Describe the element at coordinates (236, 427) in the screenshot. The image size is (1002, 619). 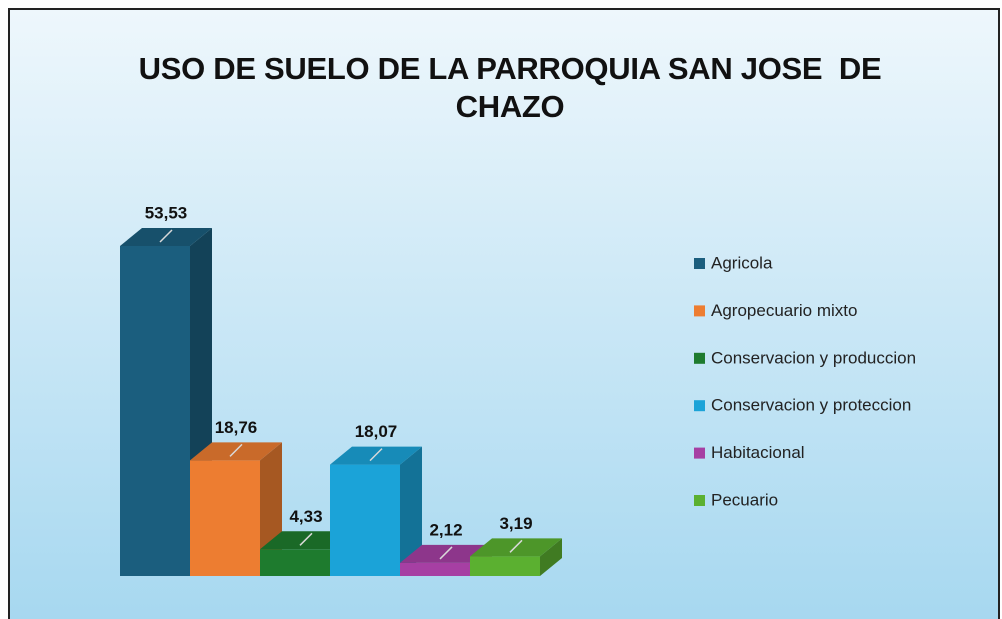
I see `data-label: 18,76` at that location.